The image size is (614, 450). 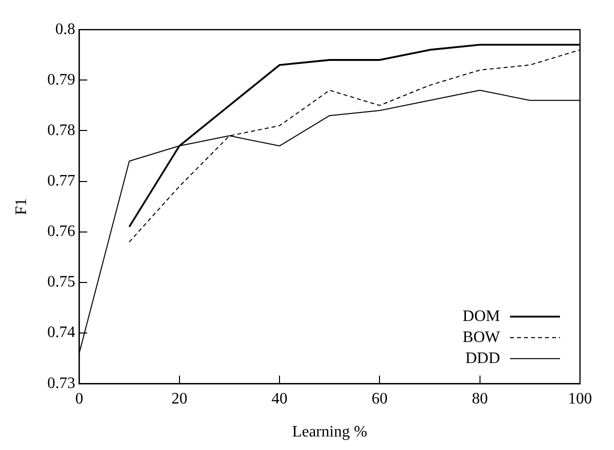 I want to click on y-axis-title: F1, so click(x=21, y=207).